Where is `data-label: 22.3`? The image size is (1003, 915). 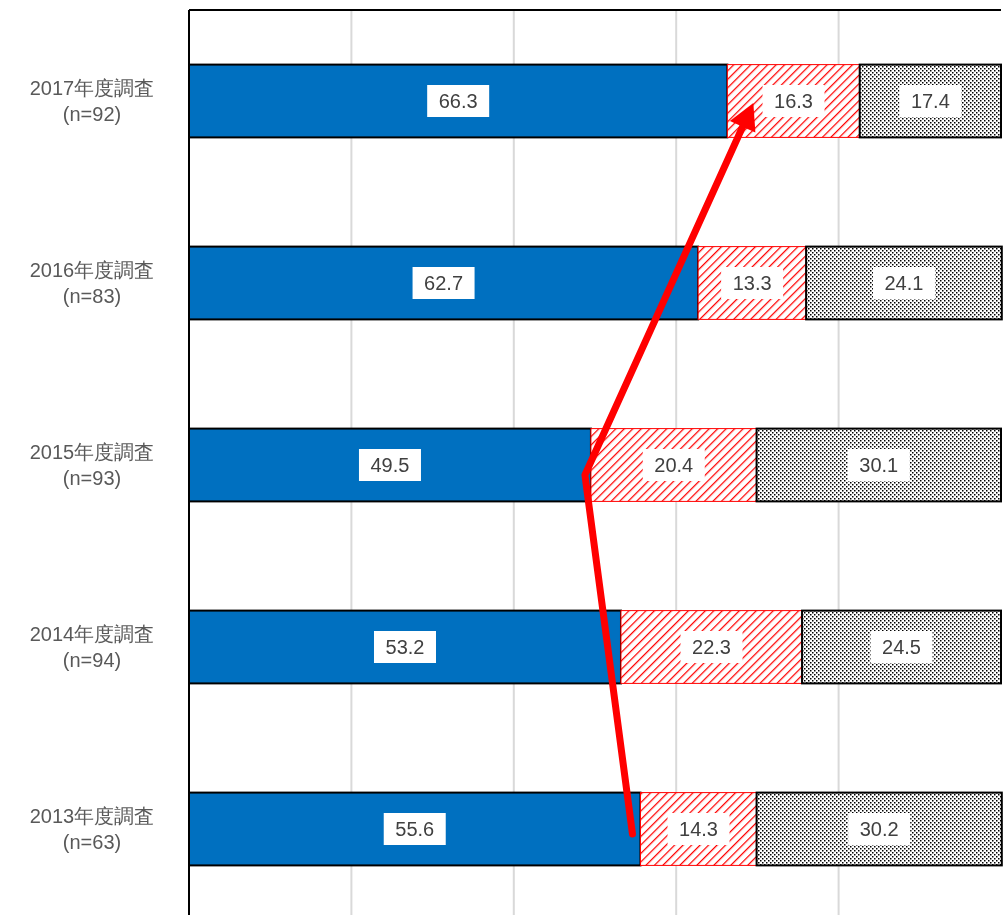
data-label: 22.3 is located at coordinates (711, 647).